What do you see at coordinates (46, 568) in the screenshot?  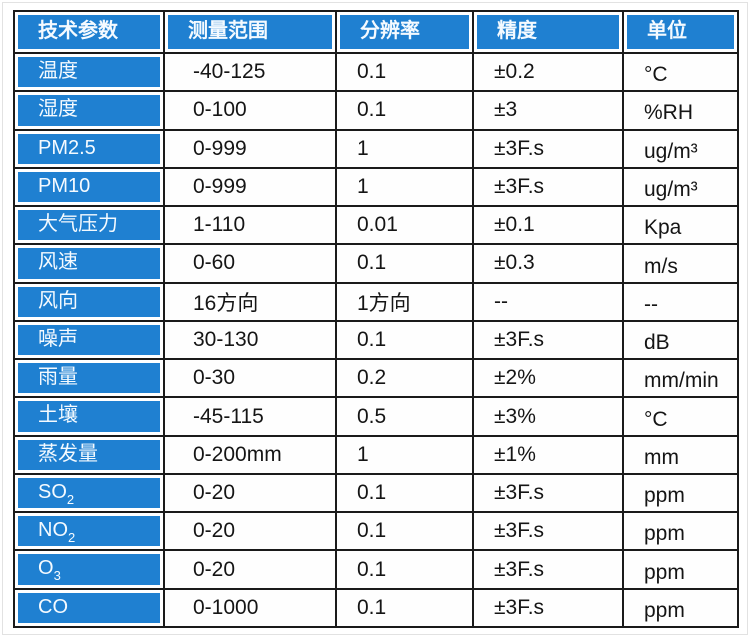 I see `param-label: O` at bounding box center [46, 568].